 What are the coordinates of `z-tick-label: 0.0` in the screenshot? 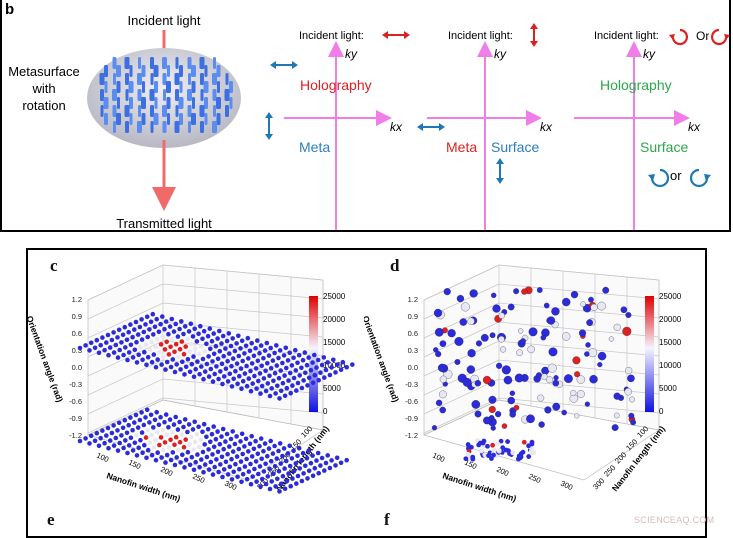 It's located at (413, 367).